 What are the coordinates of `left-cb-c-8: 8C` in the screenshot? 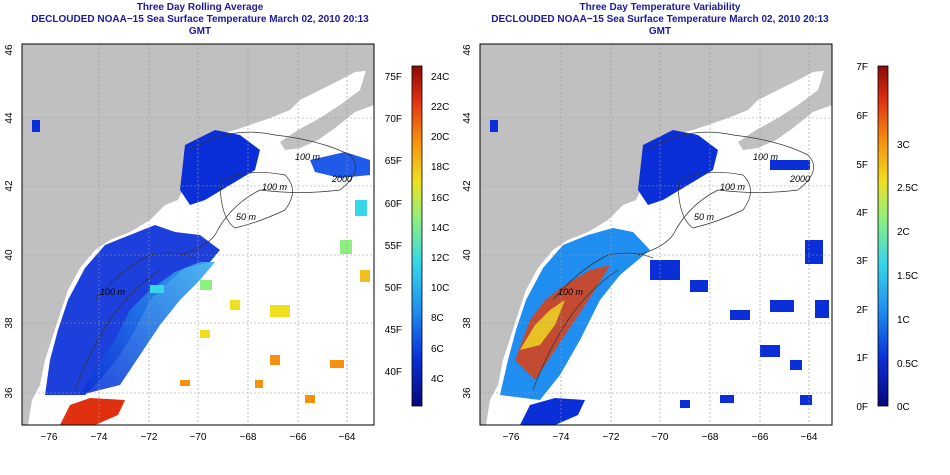 It's located at (437, 318).